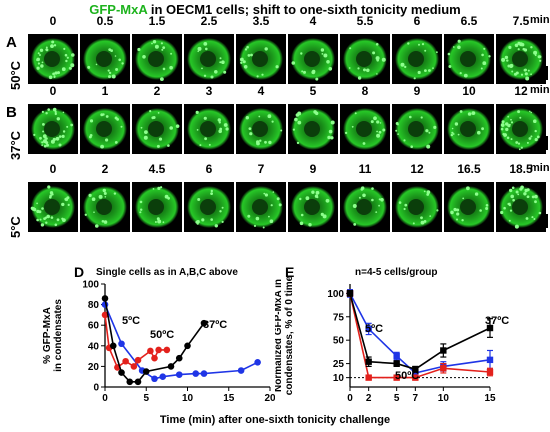  I want to click on x-tick-label: 20, so click(269, 398).